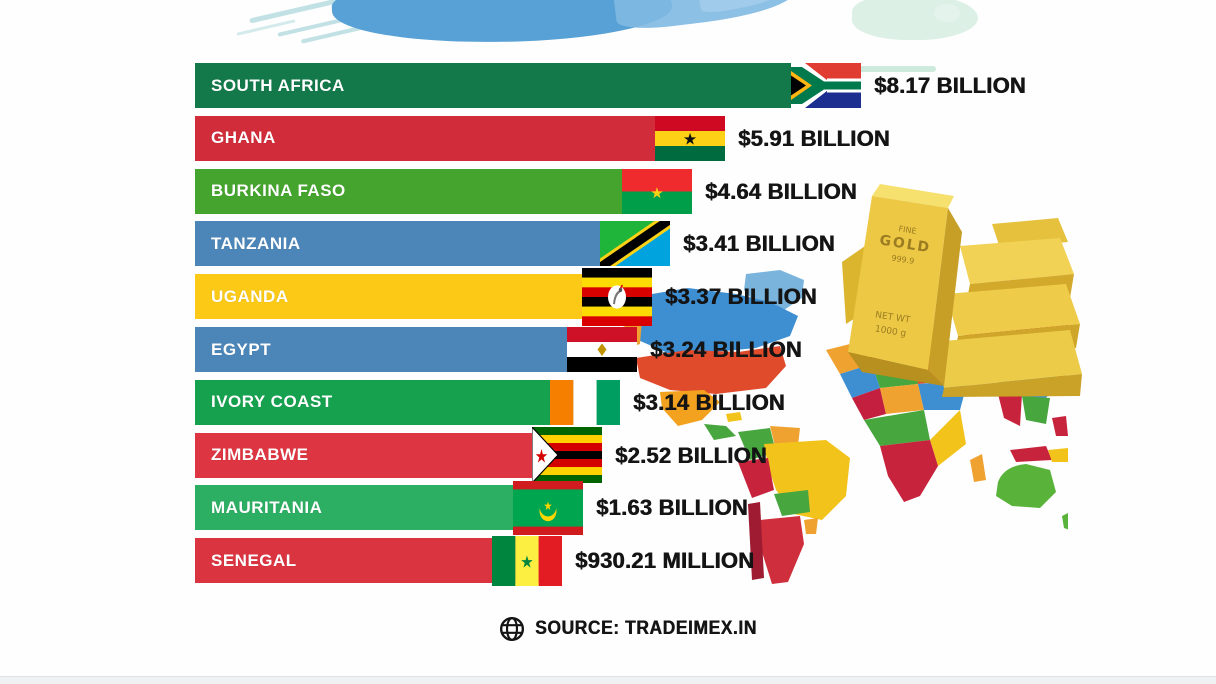 Image resolution: width=1216 pixels, height=684 pixels. I want to click on bar-row: SOUTH AFRICA, so click(528, 85).